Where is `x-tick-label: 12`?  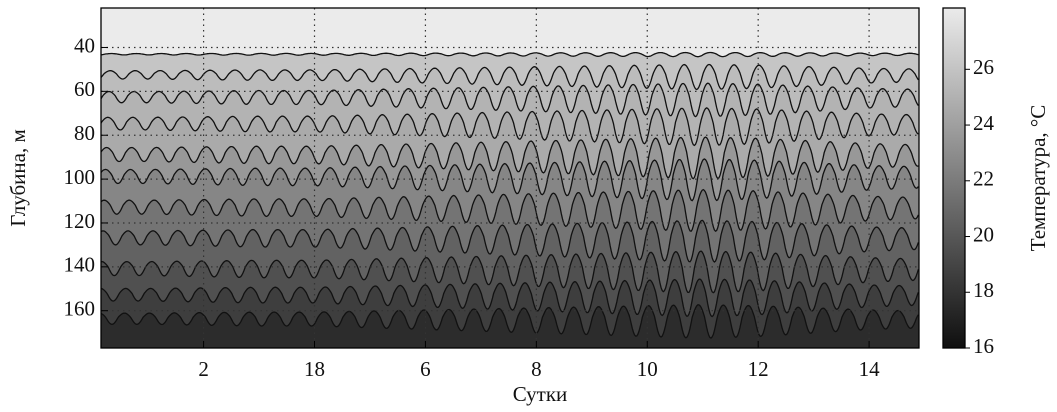 x-tick-label: 12 is located at coordinates (758, 369).